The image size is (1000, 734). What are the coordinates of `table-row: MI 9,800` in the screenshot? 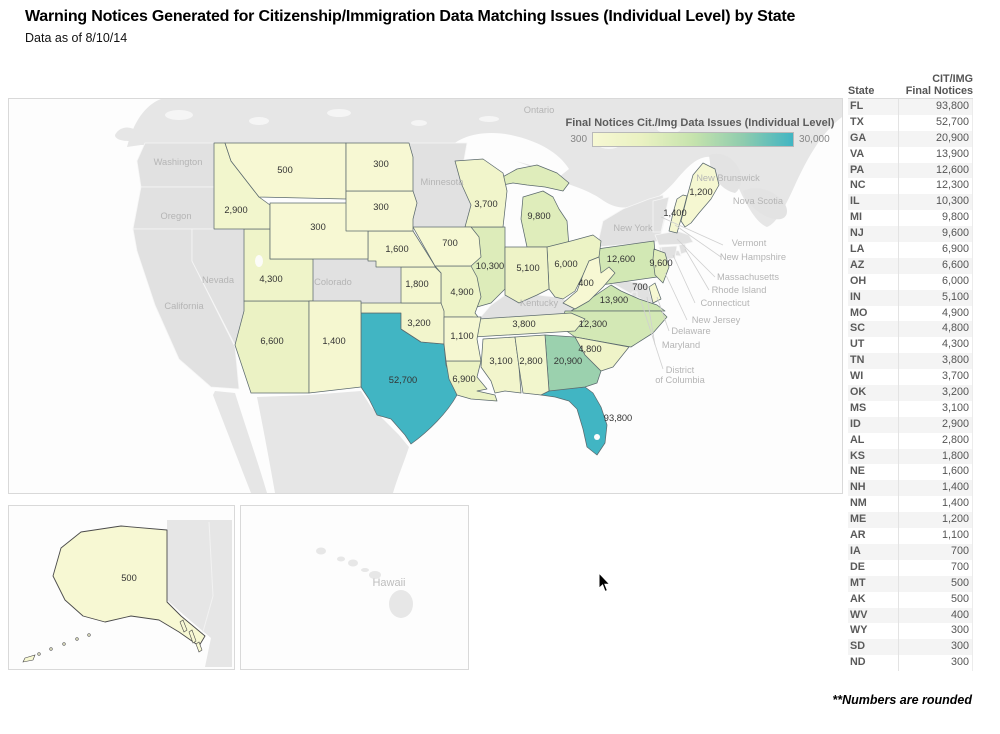 It's located at (910, 218).